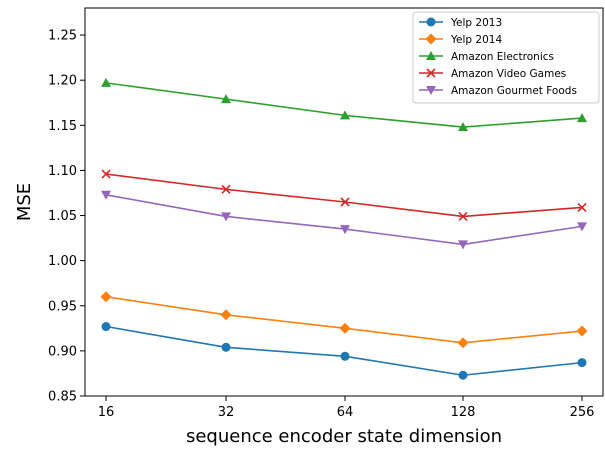 The width and height of the screenshot is (605, 449). I want to click on x-axis-label: sequence encoder state dimension, so click(344, 436).